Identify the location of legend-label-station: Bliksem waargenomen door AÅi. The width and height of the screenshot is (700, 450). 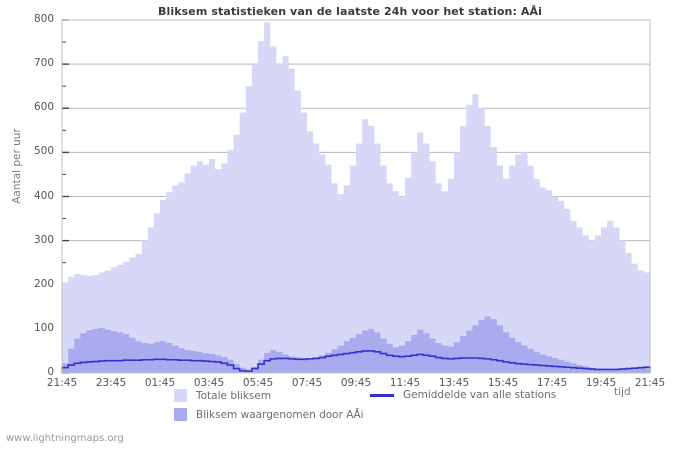
(280, 414).